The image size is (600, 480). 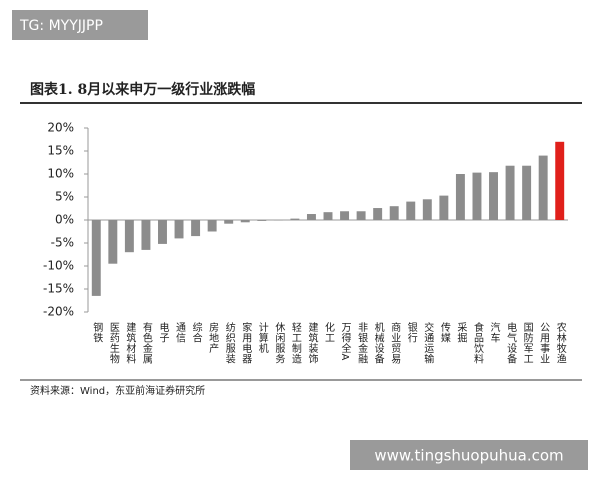 What do you see at coordinates (58, 289) in the screenshot?
I see `y-tick-label: -15%` at bounding box center [58, 289].